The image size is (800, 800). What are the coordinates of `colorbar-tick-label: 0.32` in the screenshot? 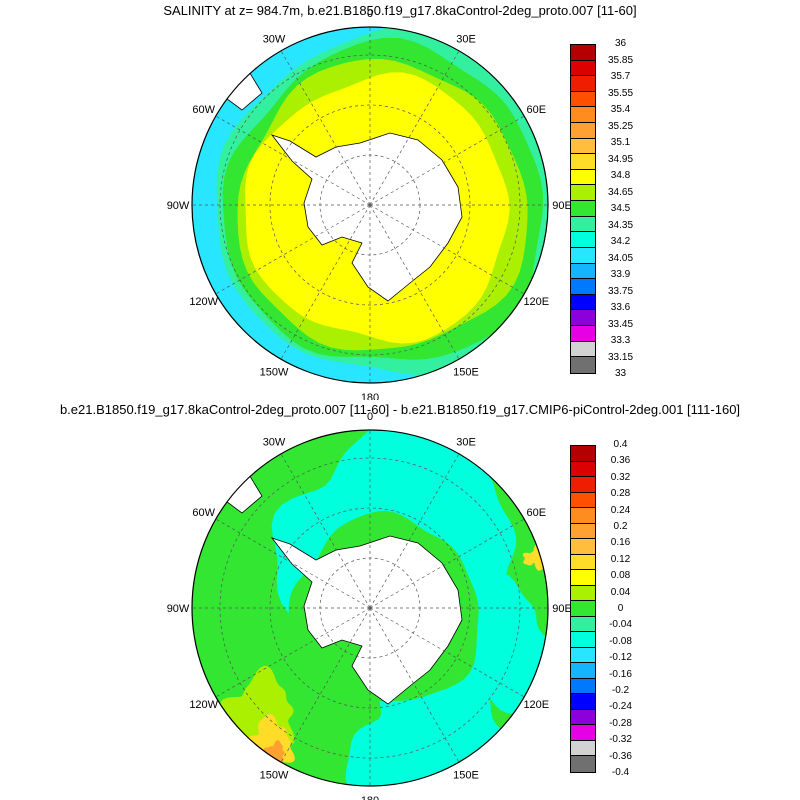 It's located at (620, 477).